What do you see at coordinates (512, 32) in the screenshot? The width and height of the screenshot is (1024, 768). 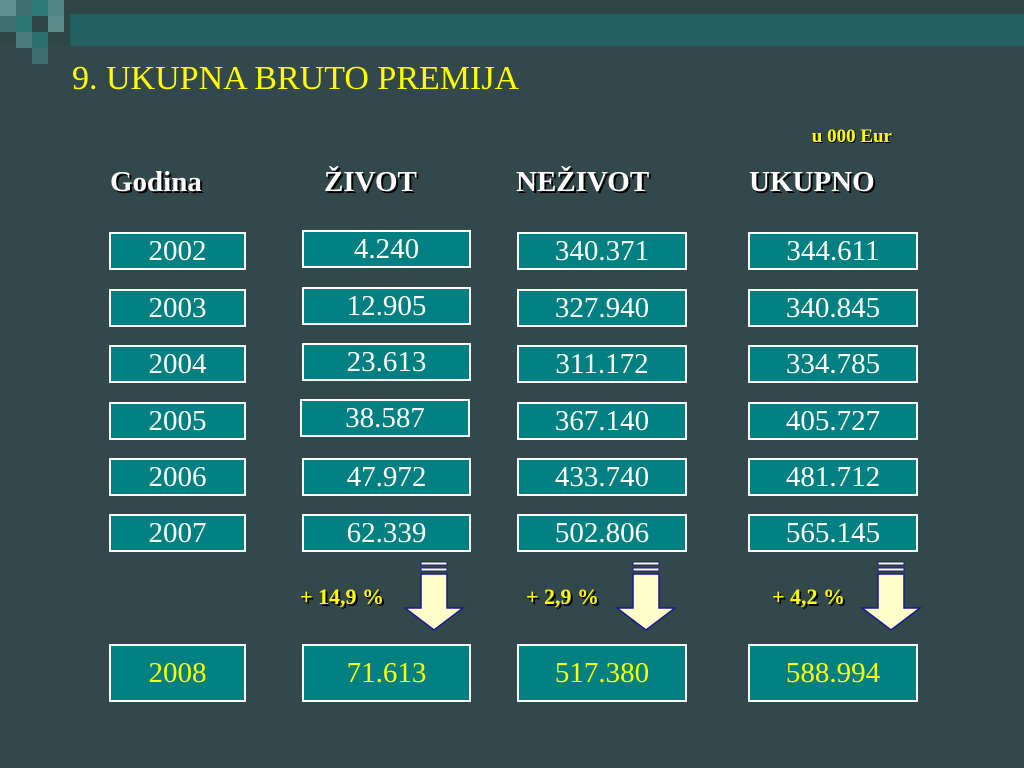 I see `header-decoration` at bounding box center [512, 32].